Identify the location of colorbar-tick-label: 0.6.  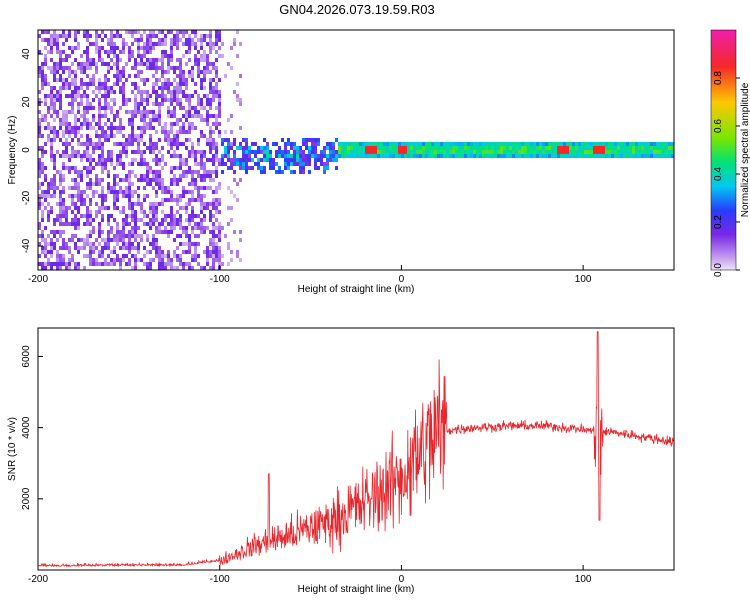
(718, 126).